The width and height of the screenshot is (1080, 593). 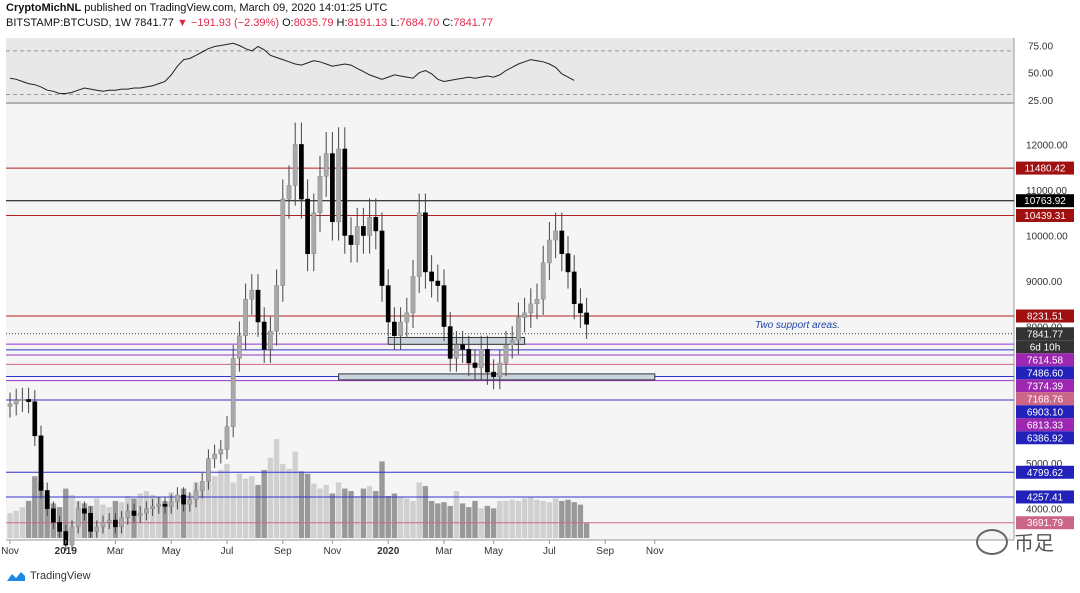 I want to click on price-tick-label: 4000.00, so click(x=1044, y=510).